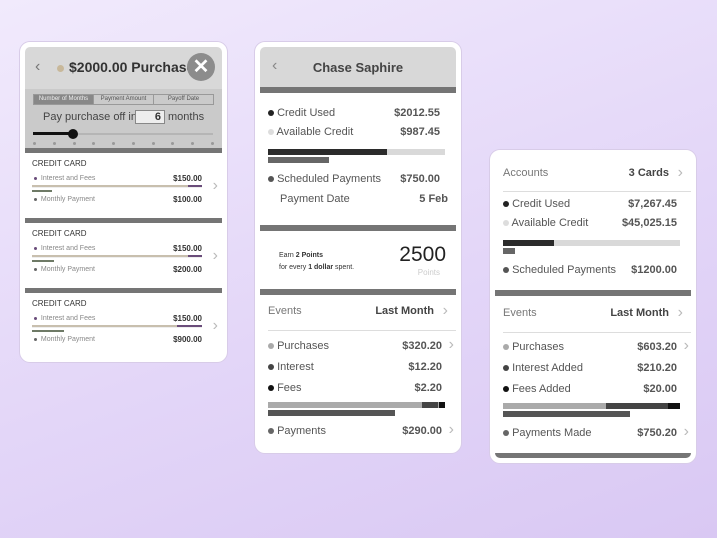 Image resolution: width=717 pixels, height=538 pixels. Describe the element at coordinates (123, 143) in the screenshot. I see `slider-ticks` at that location.